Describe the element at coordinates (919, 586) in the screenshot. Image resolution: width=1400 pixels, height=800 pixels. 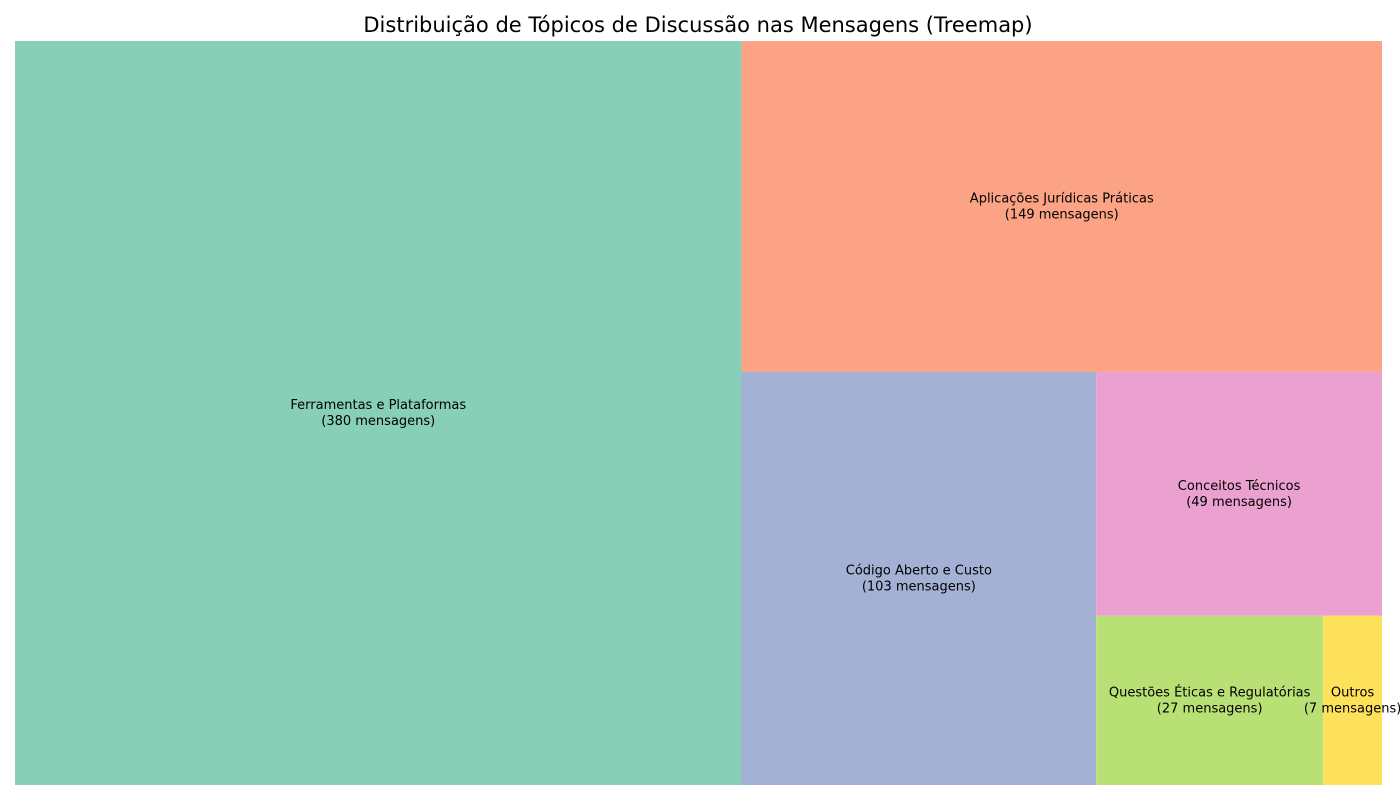
I see `treemap-value-codigo-aberto-e-custo: (103 mensagens)` at that location.